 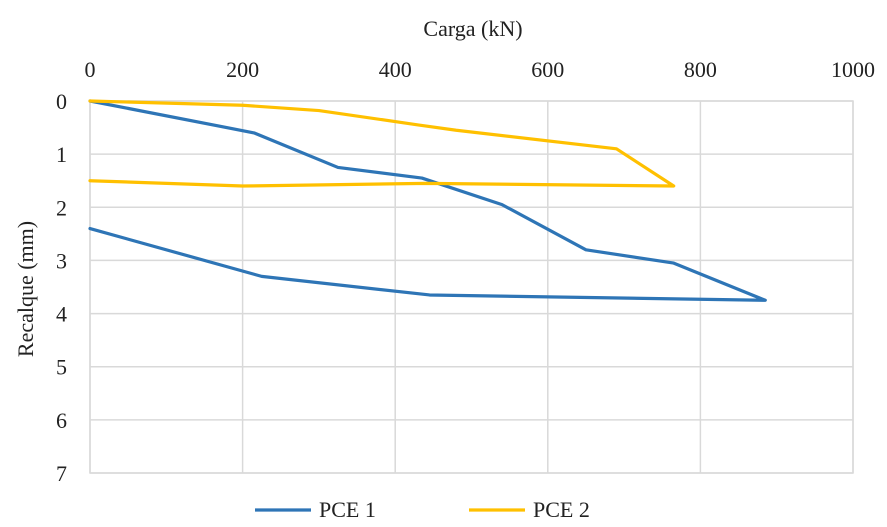 What do you see at coordinates (853, 69) in the screenshot?
I see `x-tick-label: 1000` at bounding box center [853, 69].